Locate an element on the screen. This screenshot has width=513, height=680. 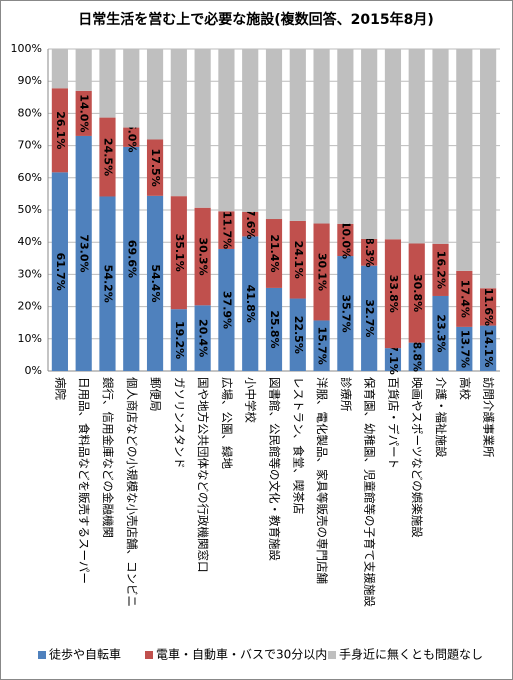
data-label: 23.3% is located at coordinates (441, 333).